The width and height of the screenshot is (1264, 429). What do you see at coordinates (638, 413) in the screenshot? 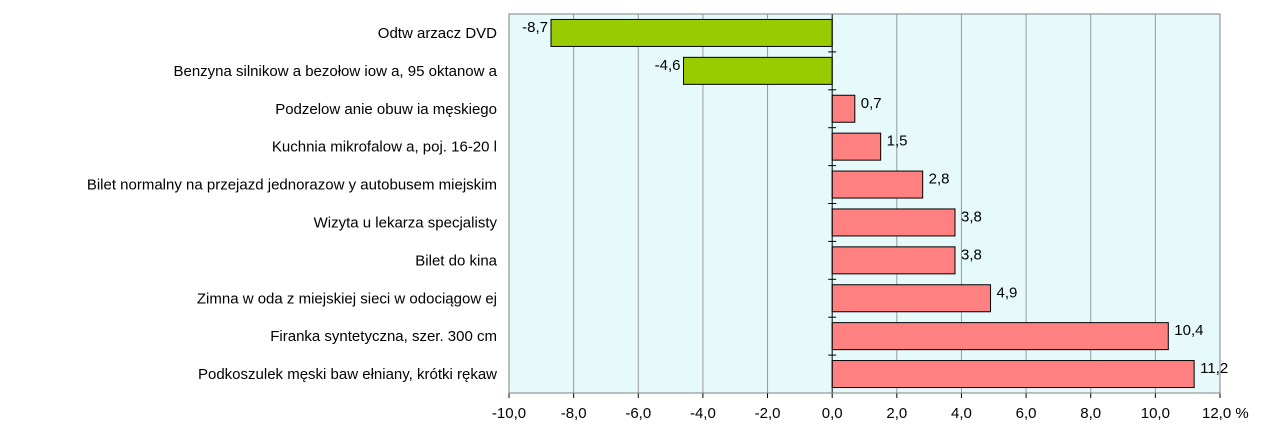
I see `x-tick-label: -6,0` at bounding box center [638, 413].